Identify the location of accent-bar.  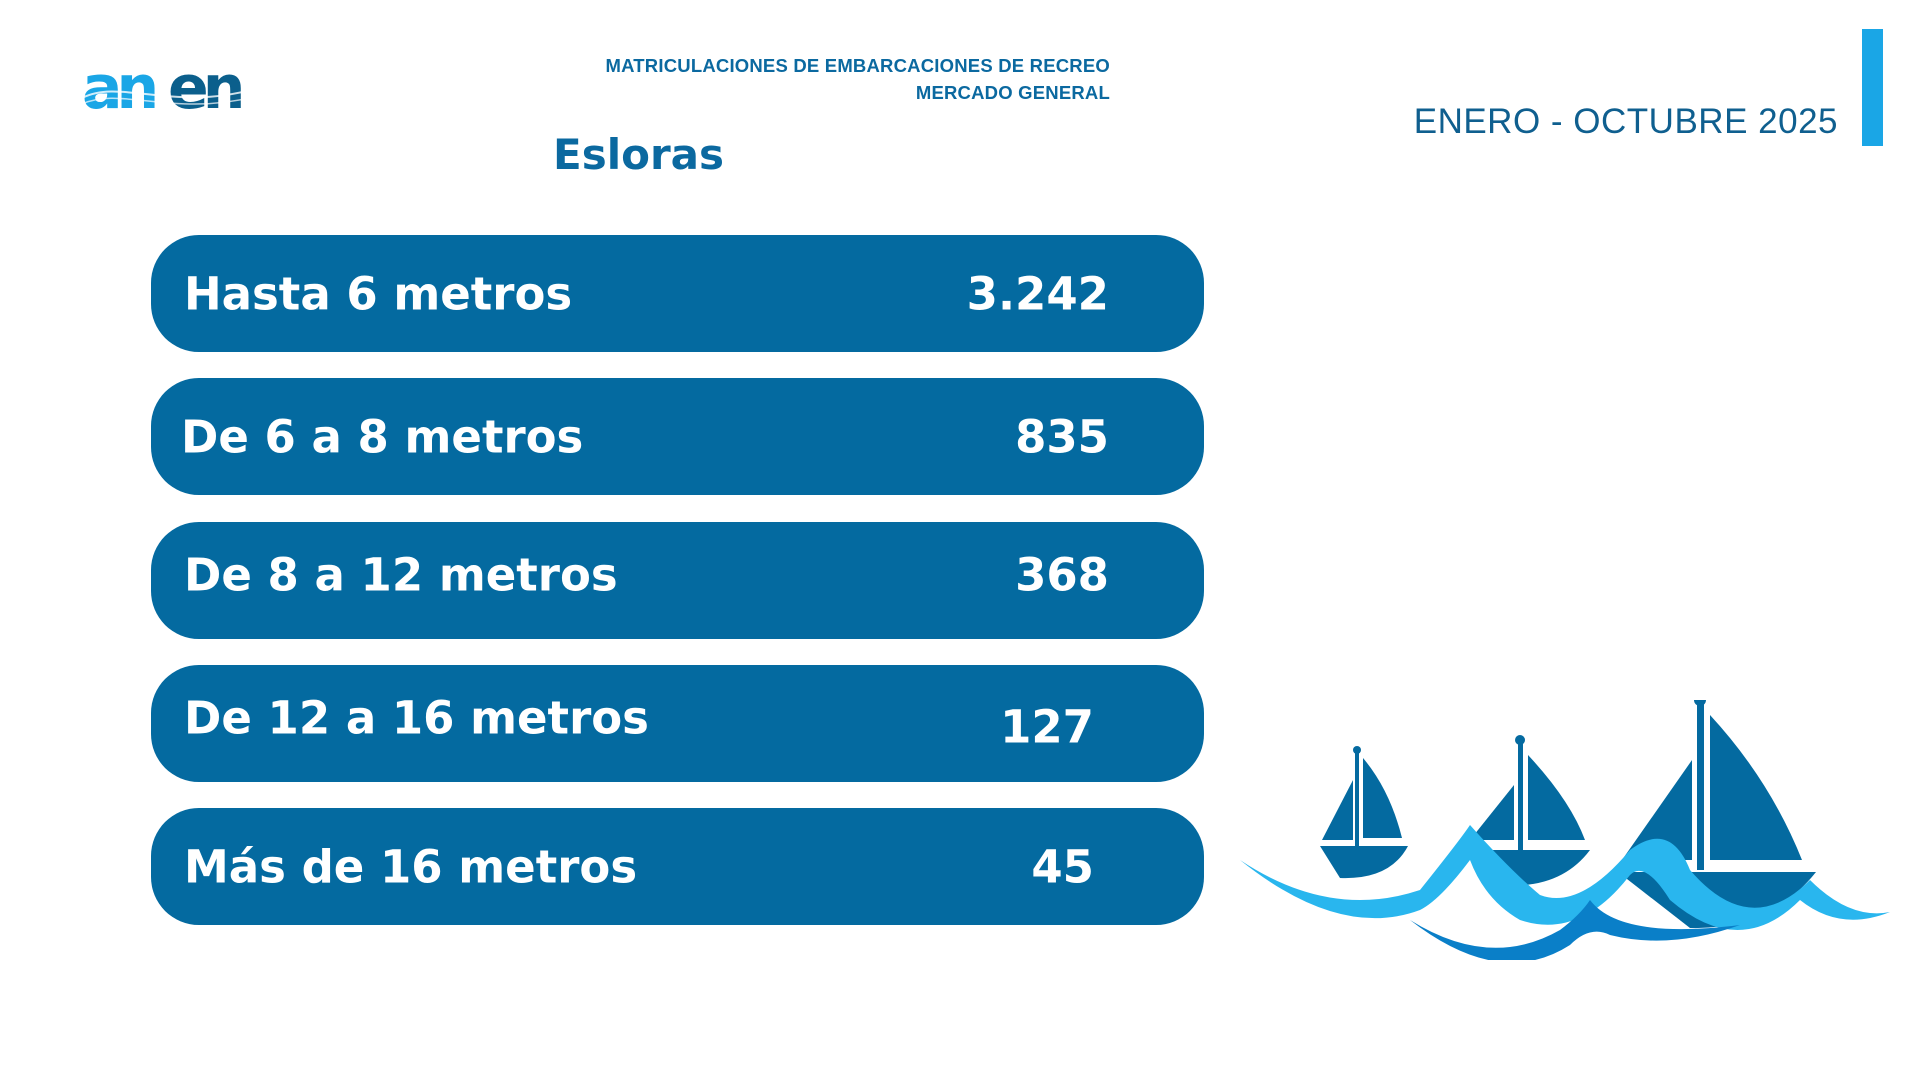
(1872, 87).